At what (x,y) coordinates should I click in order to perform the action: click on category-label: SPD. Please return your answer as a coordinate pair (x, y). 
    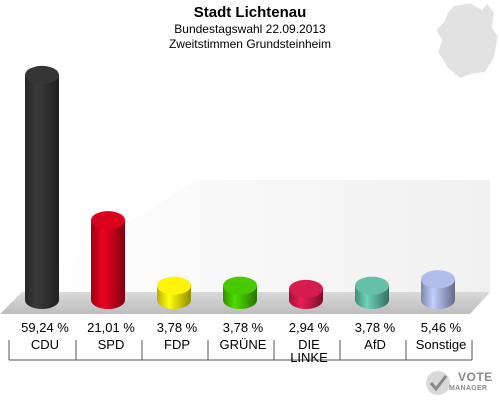
    Looking at the image, I should click on (111, 344).